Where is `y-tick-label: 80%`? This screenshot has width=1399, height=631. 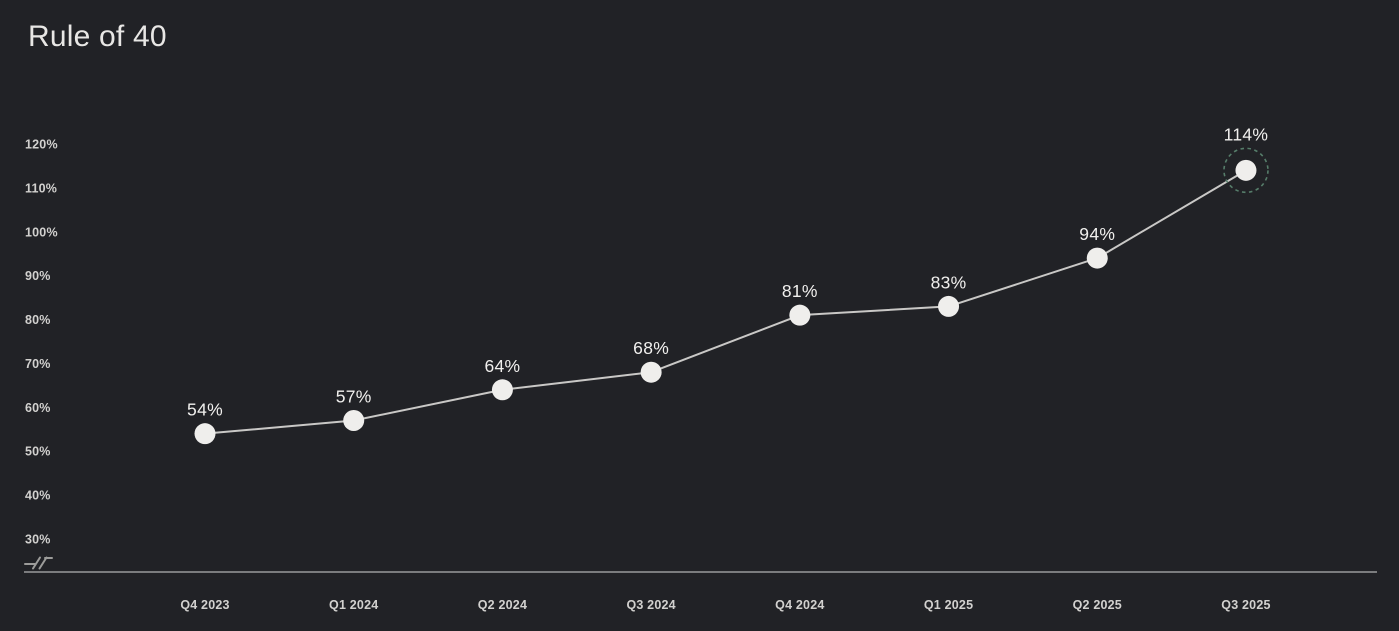
y-tick-label: 80% is located at coordinates (38, 320).